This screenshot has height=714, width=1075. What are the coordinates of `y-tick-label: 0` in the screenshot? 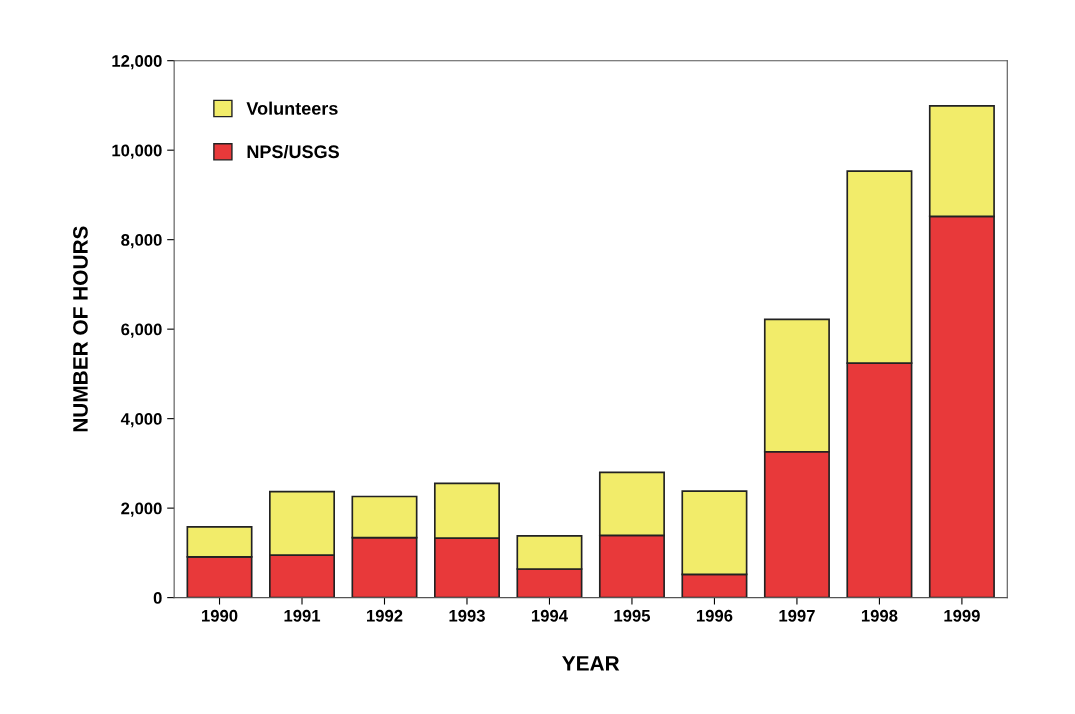 It's located at (157, 598).